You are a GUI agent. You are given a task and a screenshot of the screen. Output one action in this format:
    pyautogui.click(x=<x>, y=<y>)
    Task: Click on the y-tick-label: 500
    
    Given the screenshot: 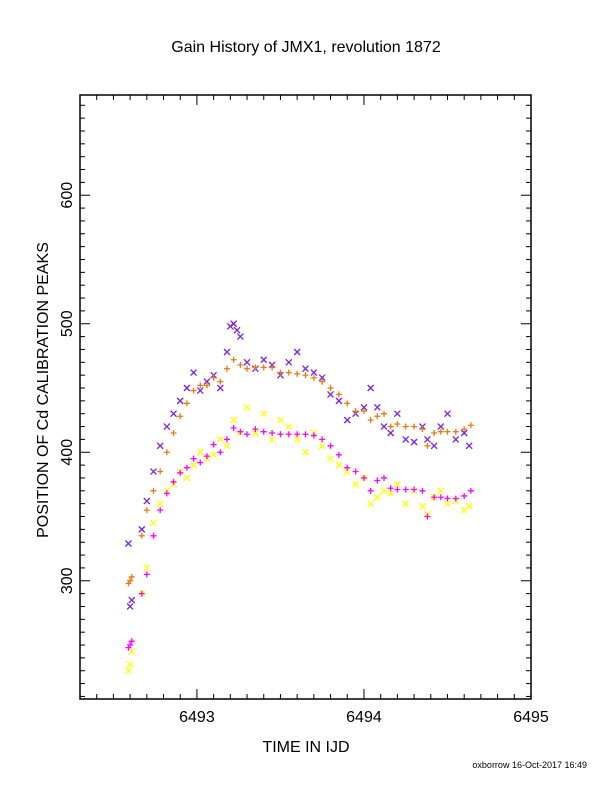 What is the action you would take?
    pyautogui.click(x=67, y=323)
    